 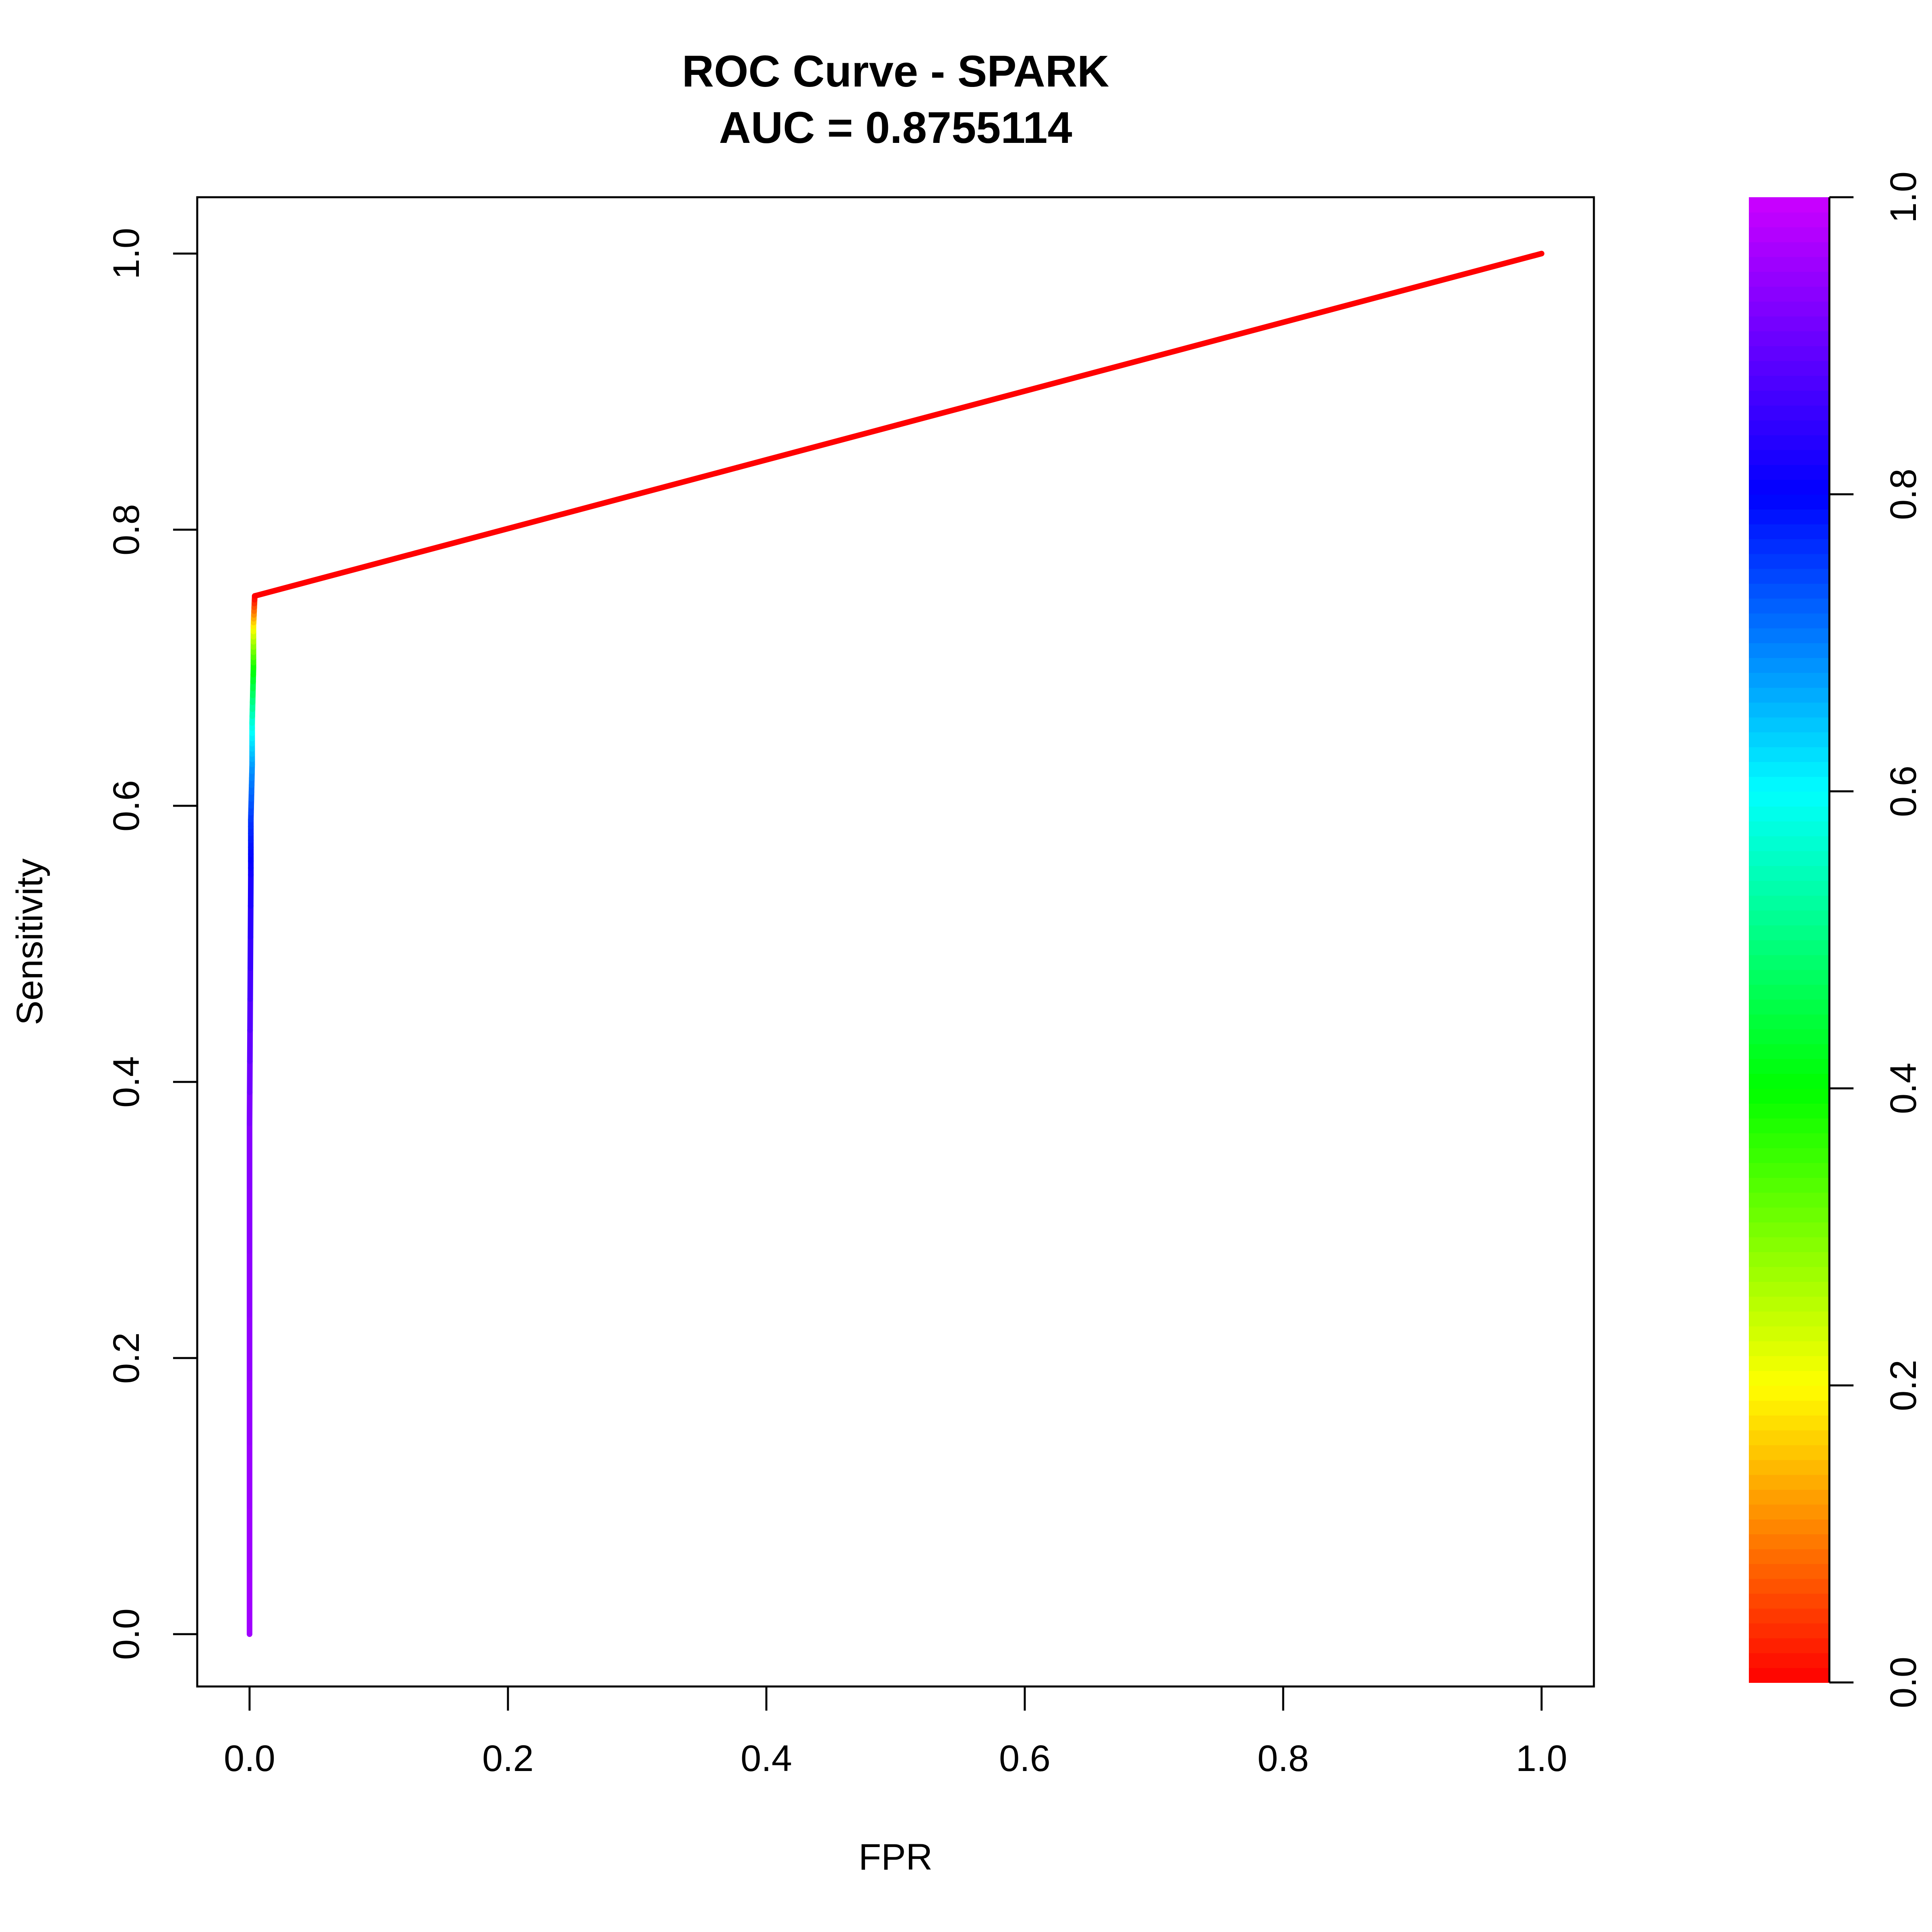 I want to click on x-tick-label: 0.4, so click(x=766, y=1758).